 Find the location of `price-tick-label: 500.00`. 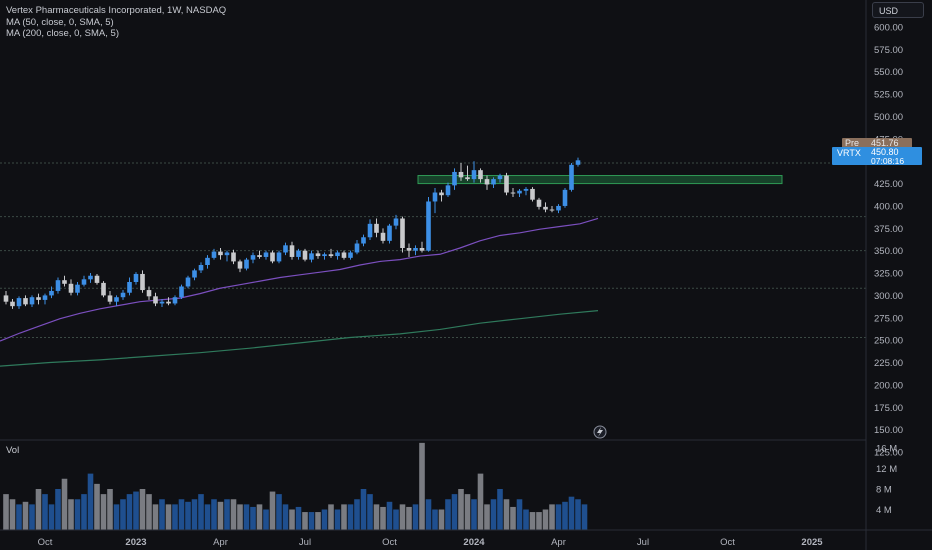

price-tick-label: 500.00 is located at coordinates (888, 117).